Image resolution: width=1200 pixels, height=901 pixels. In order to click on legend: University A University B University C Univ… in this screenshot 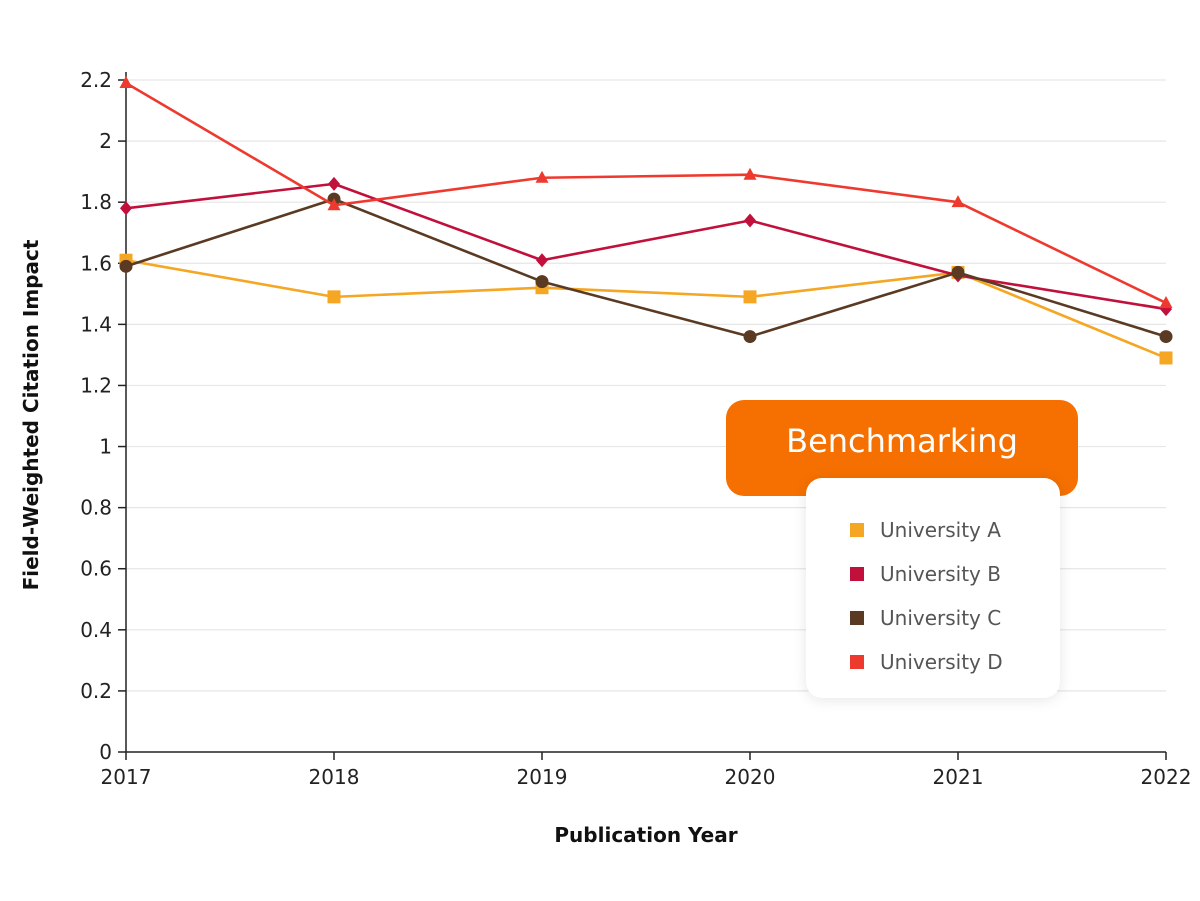, I will do `click(933, 588)`.